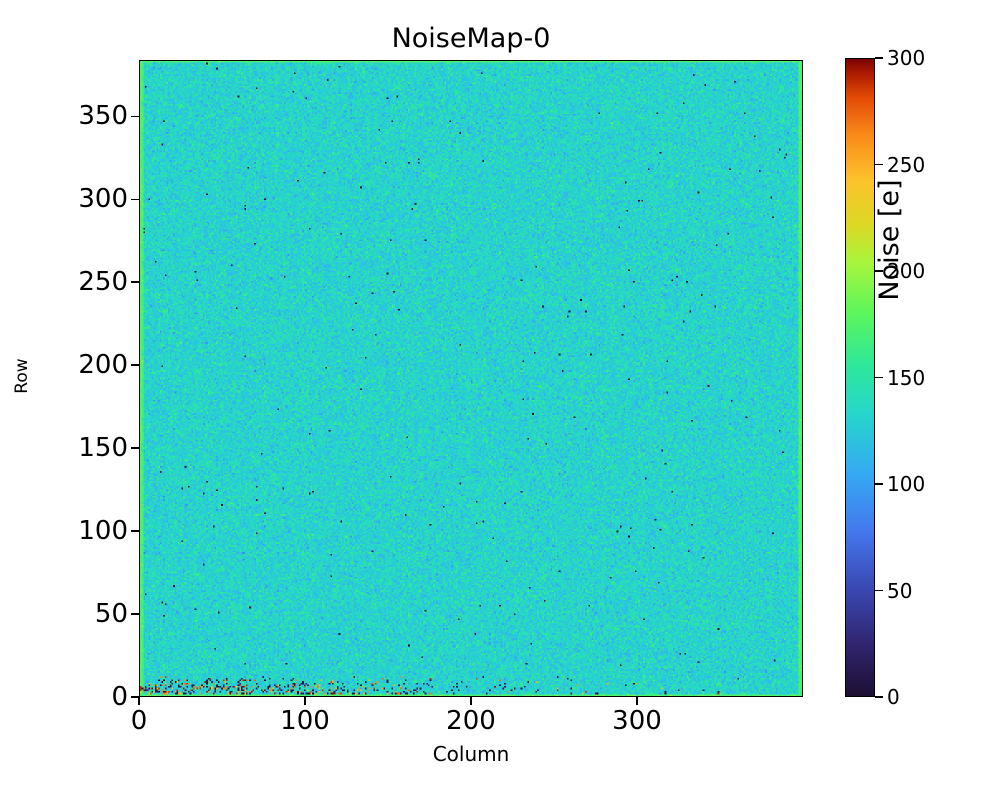 The width and height of the screenshot is (1000, 800). I want to click on x-tick-label: 0, so click(139, 721).